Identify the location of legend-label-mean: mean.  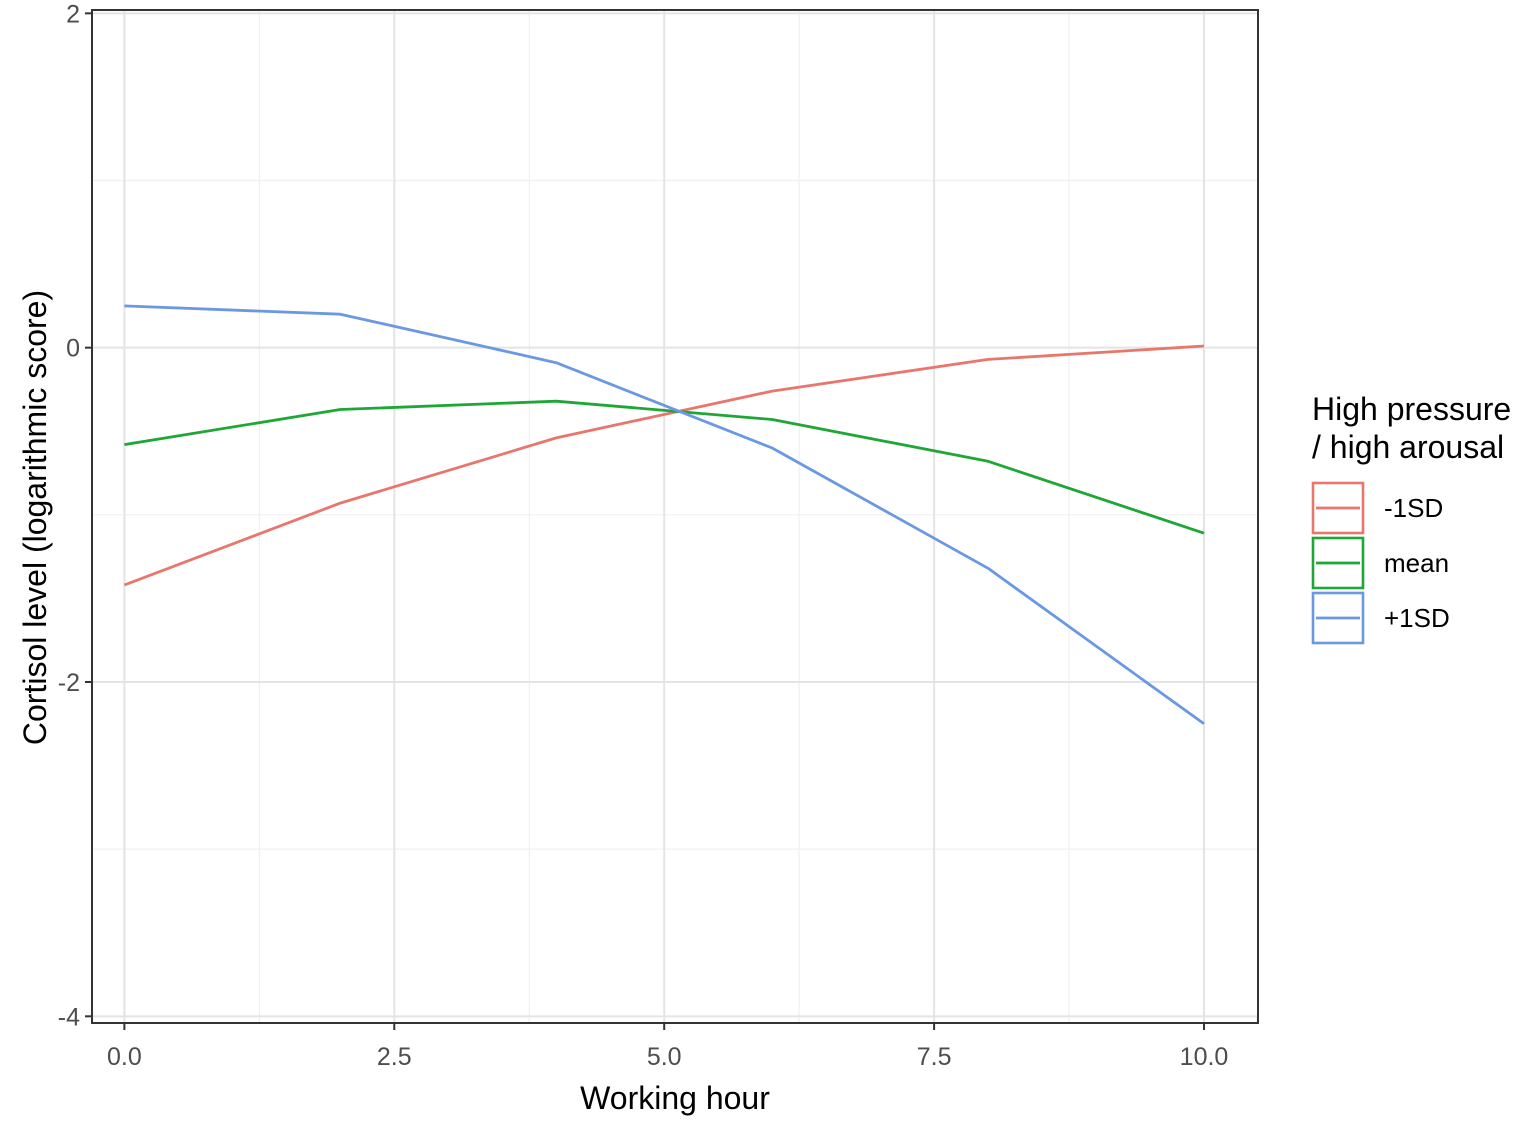
(1416, 563).